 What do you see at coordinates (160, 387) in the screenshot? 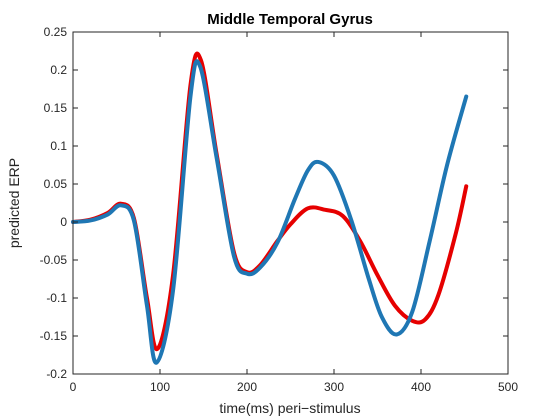
I see `x-tick-label: 100` at bounding box center [160, 387].